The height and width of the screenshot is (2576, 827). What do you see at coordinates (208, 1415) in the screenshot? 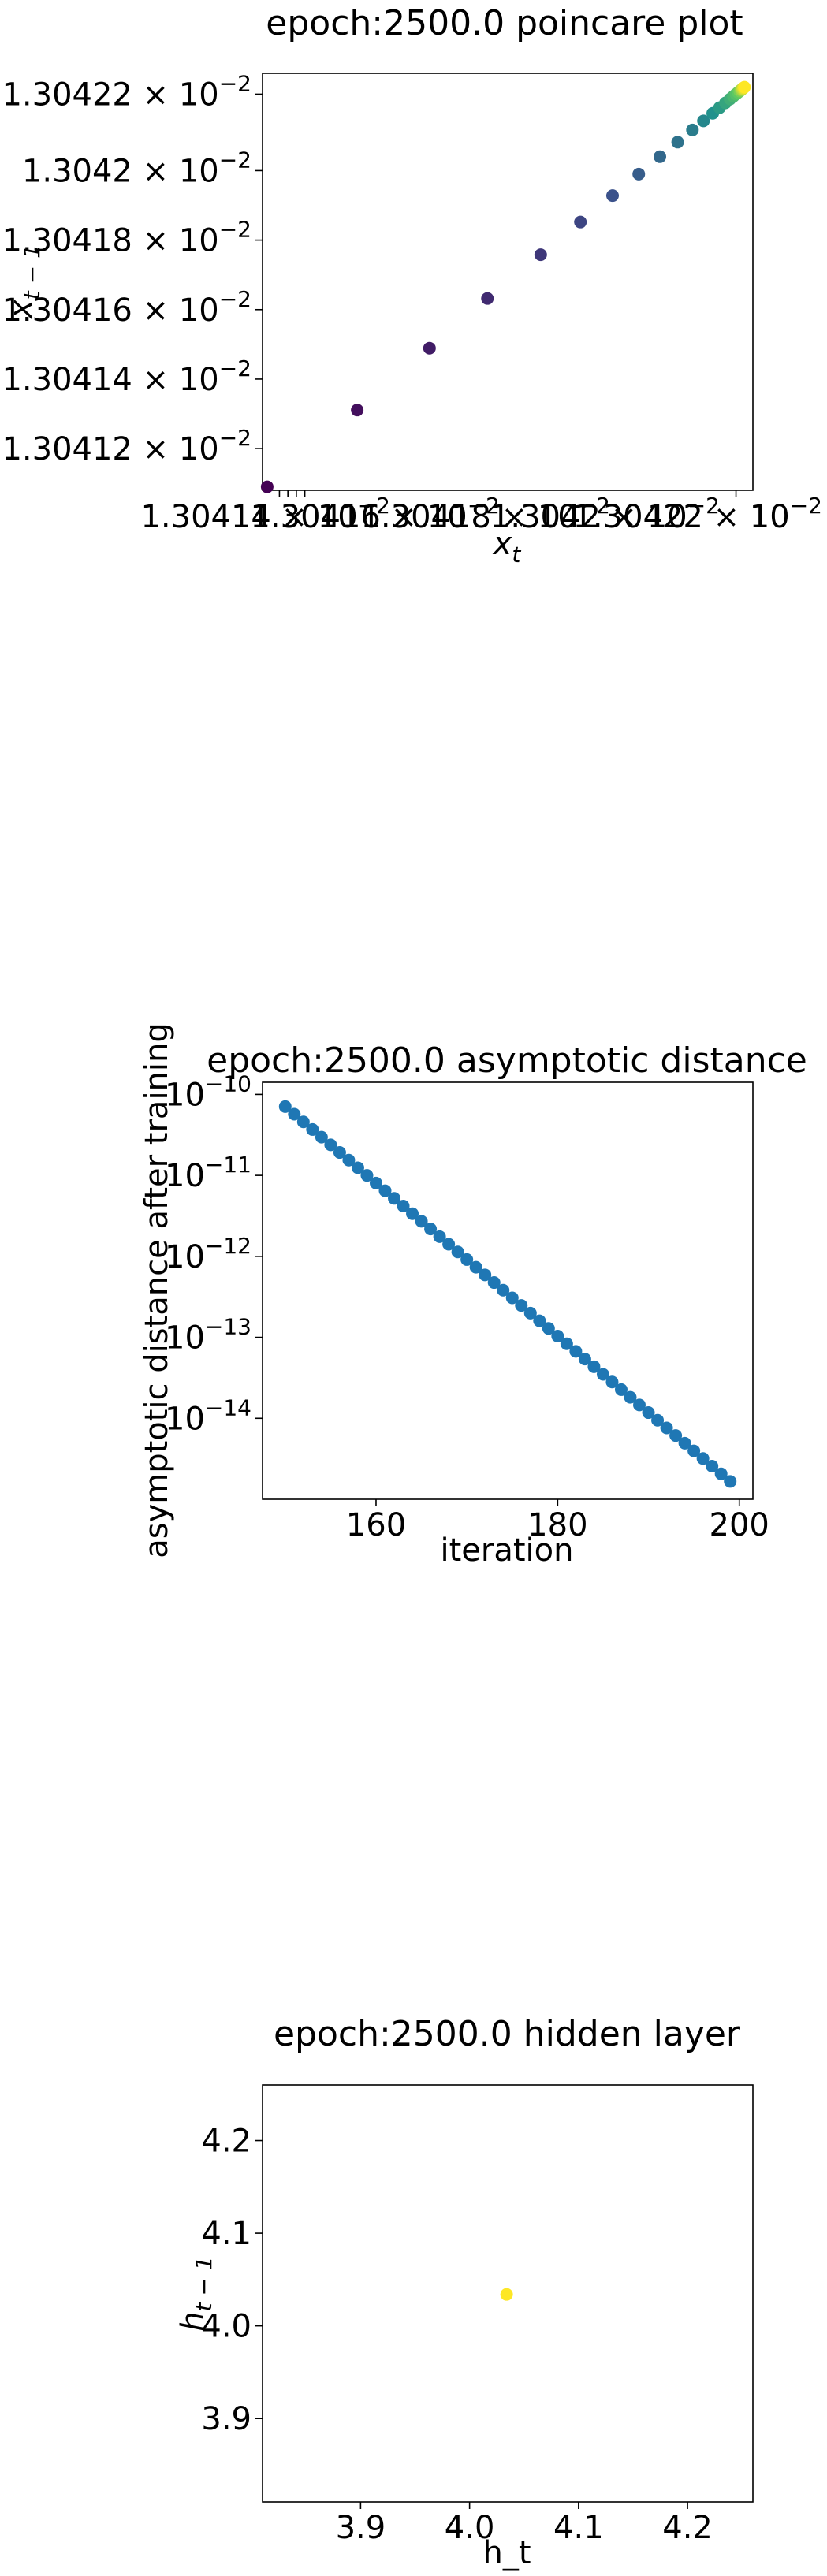
I see `asymptotic-distance-y-tick-label: 10−14` at bounding box center [208, 1415].